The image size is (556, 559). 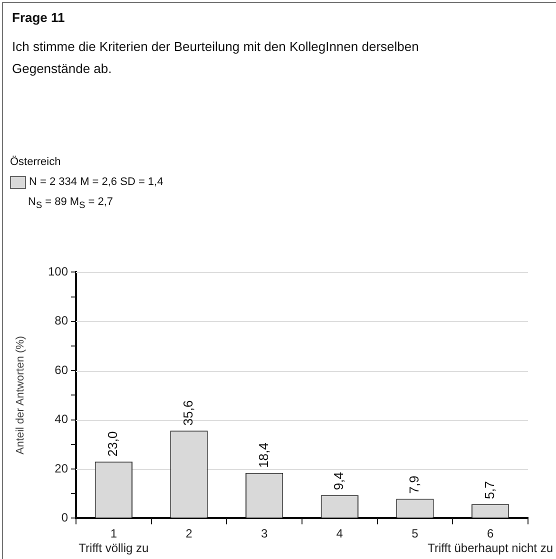 What do you see at coordinates (338, 481) in the screenshot?
I see `data-label: 9,4` at bounding box center [338, 481].